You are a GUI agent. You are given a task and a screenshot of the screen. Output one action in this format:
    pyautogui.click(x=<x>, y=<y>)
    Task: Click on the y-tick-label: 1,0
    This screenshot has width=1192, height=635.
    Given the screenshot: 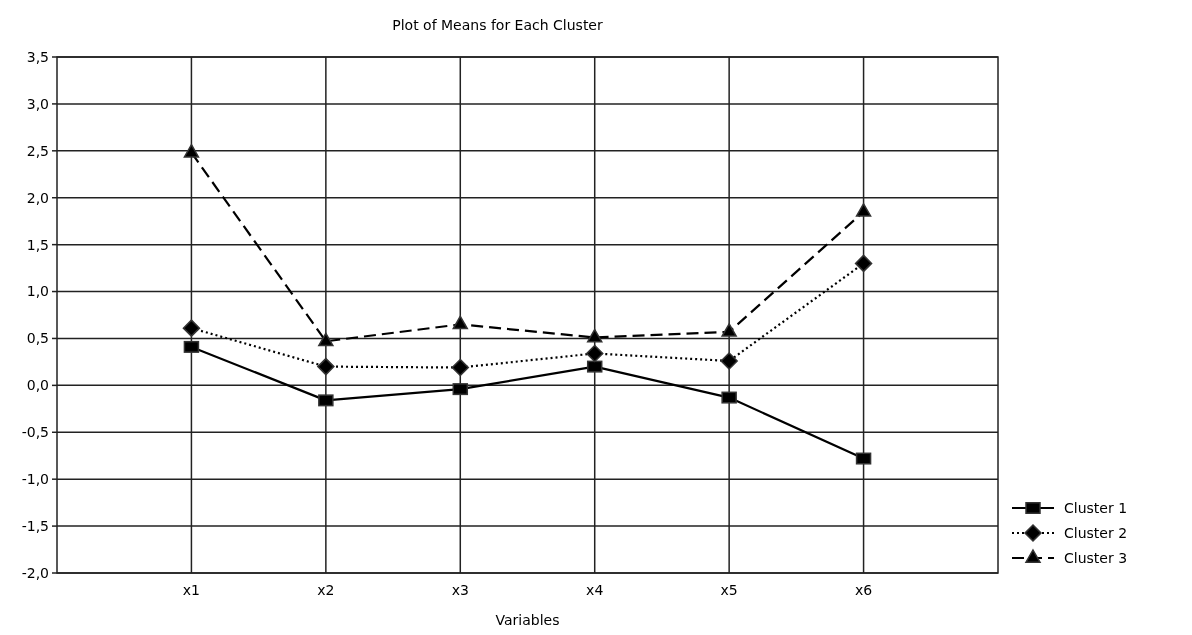 What is the action you would take?
    pyautogui.click(x=37, y=291)
    